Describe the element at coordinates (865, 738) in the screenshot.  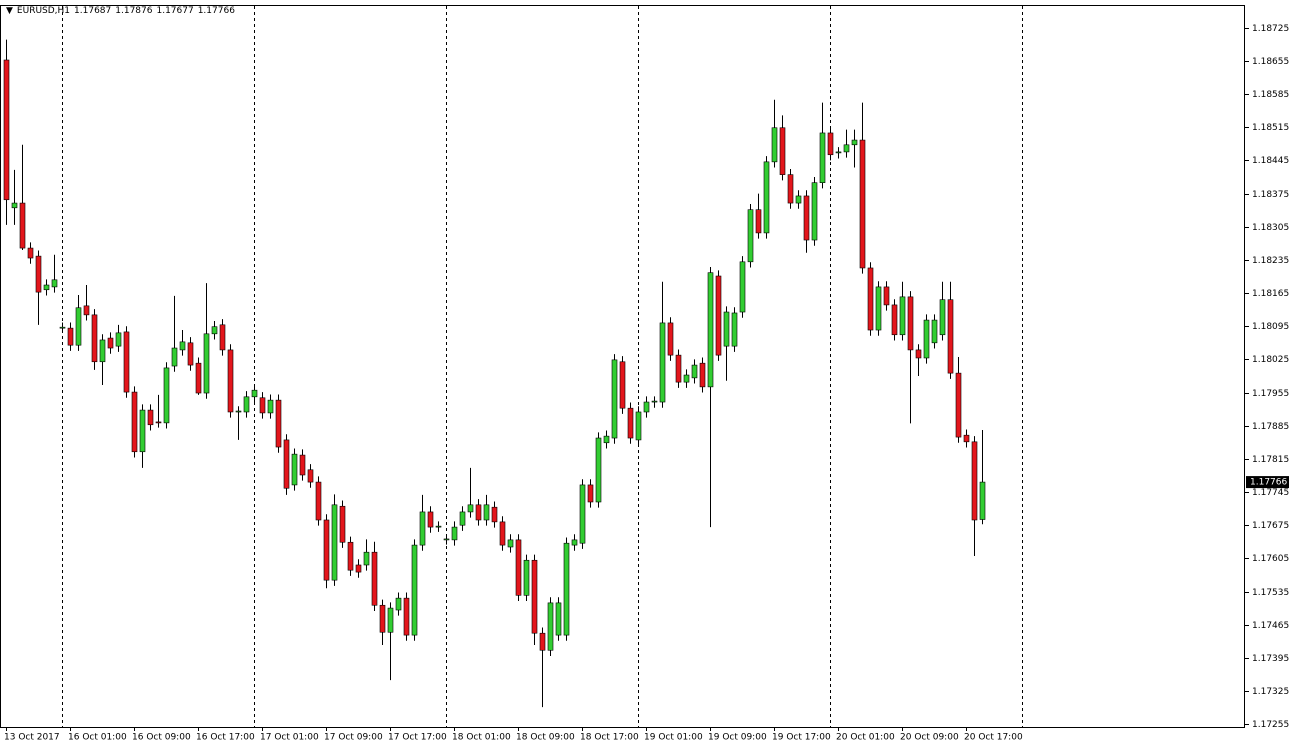
I see `x-tick-label: 20 Oct 01:00` at that location.